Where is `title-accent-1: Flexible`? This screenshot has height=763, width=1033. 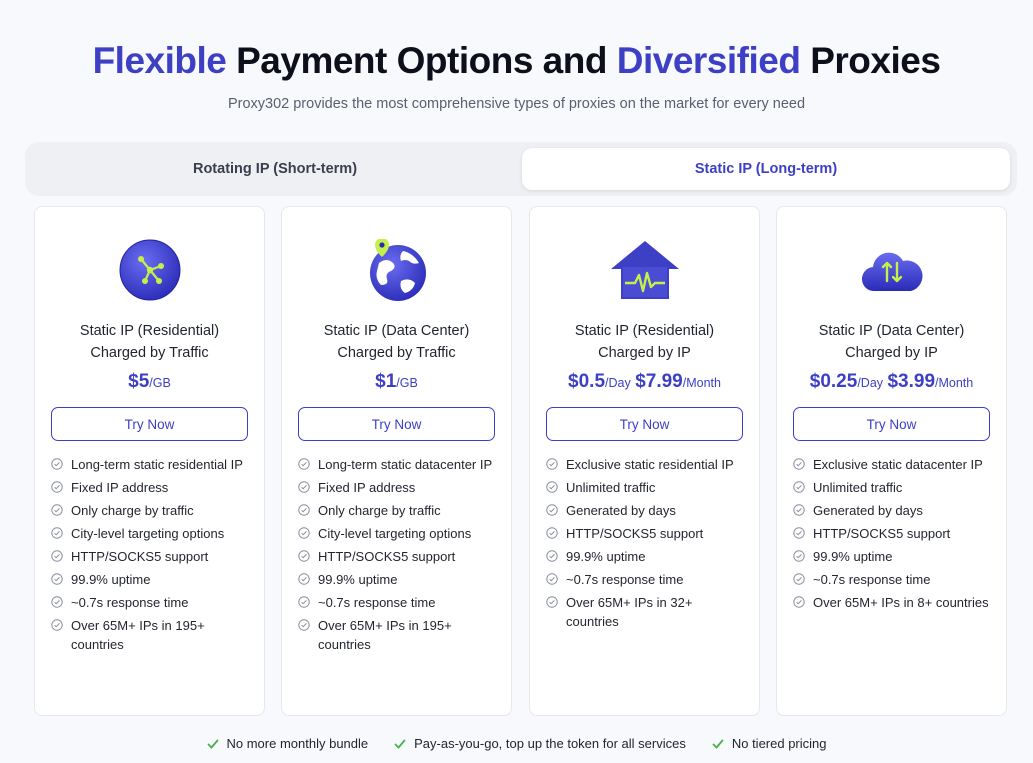 title-accent-1: Flexible is located at coordinates (159, 60).